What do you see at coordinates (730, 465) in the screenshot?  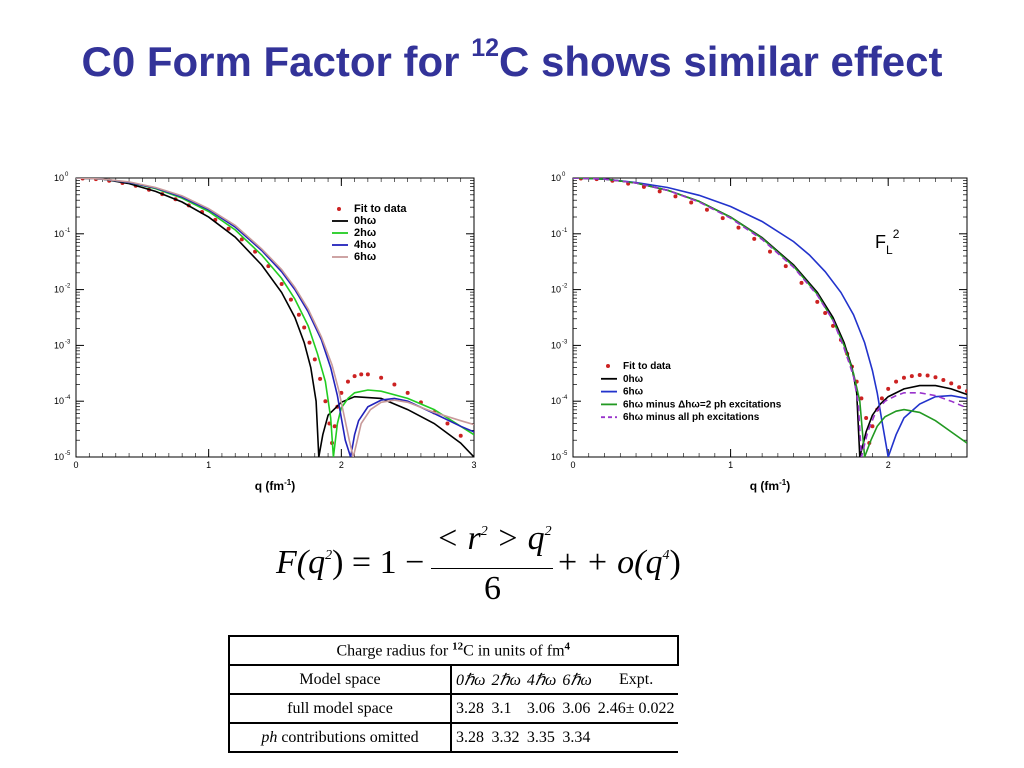 I see `right-xtick-label: 1` at bounding box center [730, 465].